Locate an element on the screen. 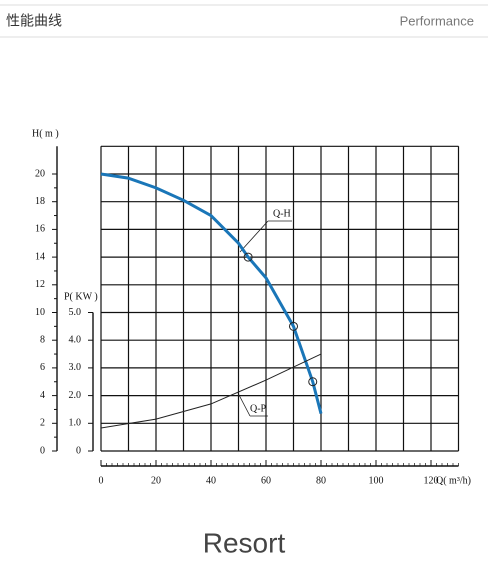  series-label: Q-H is located at coordinates (282, 213).